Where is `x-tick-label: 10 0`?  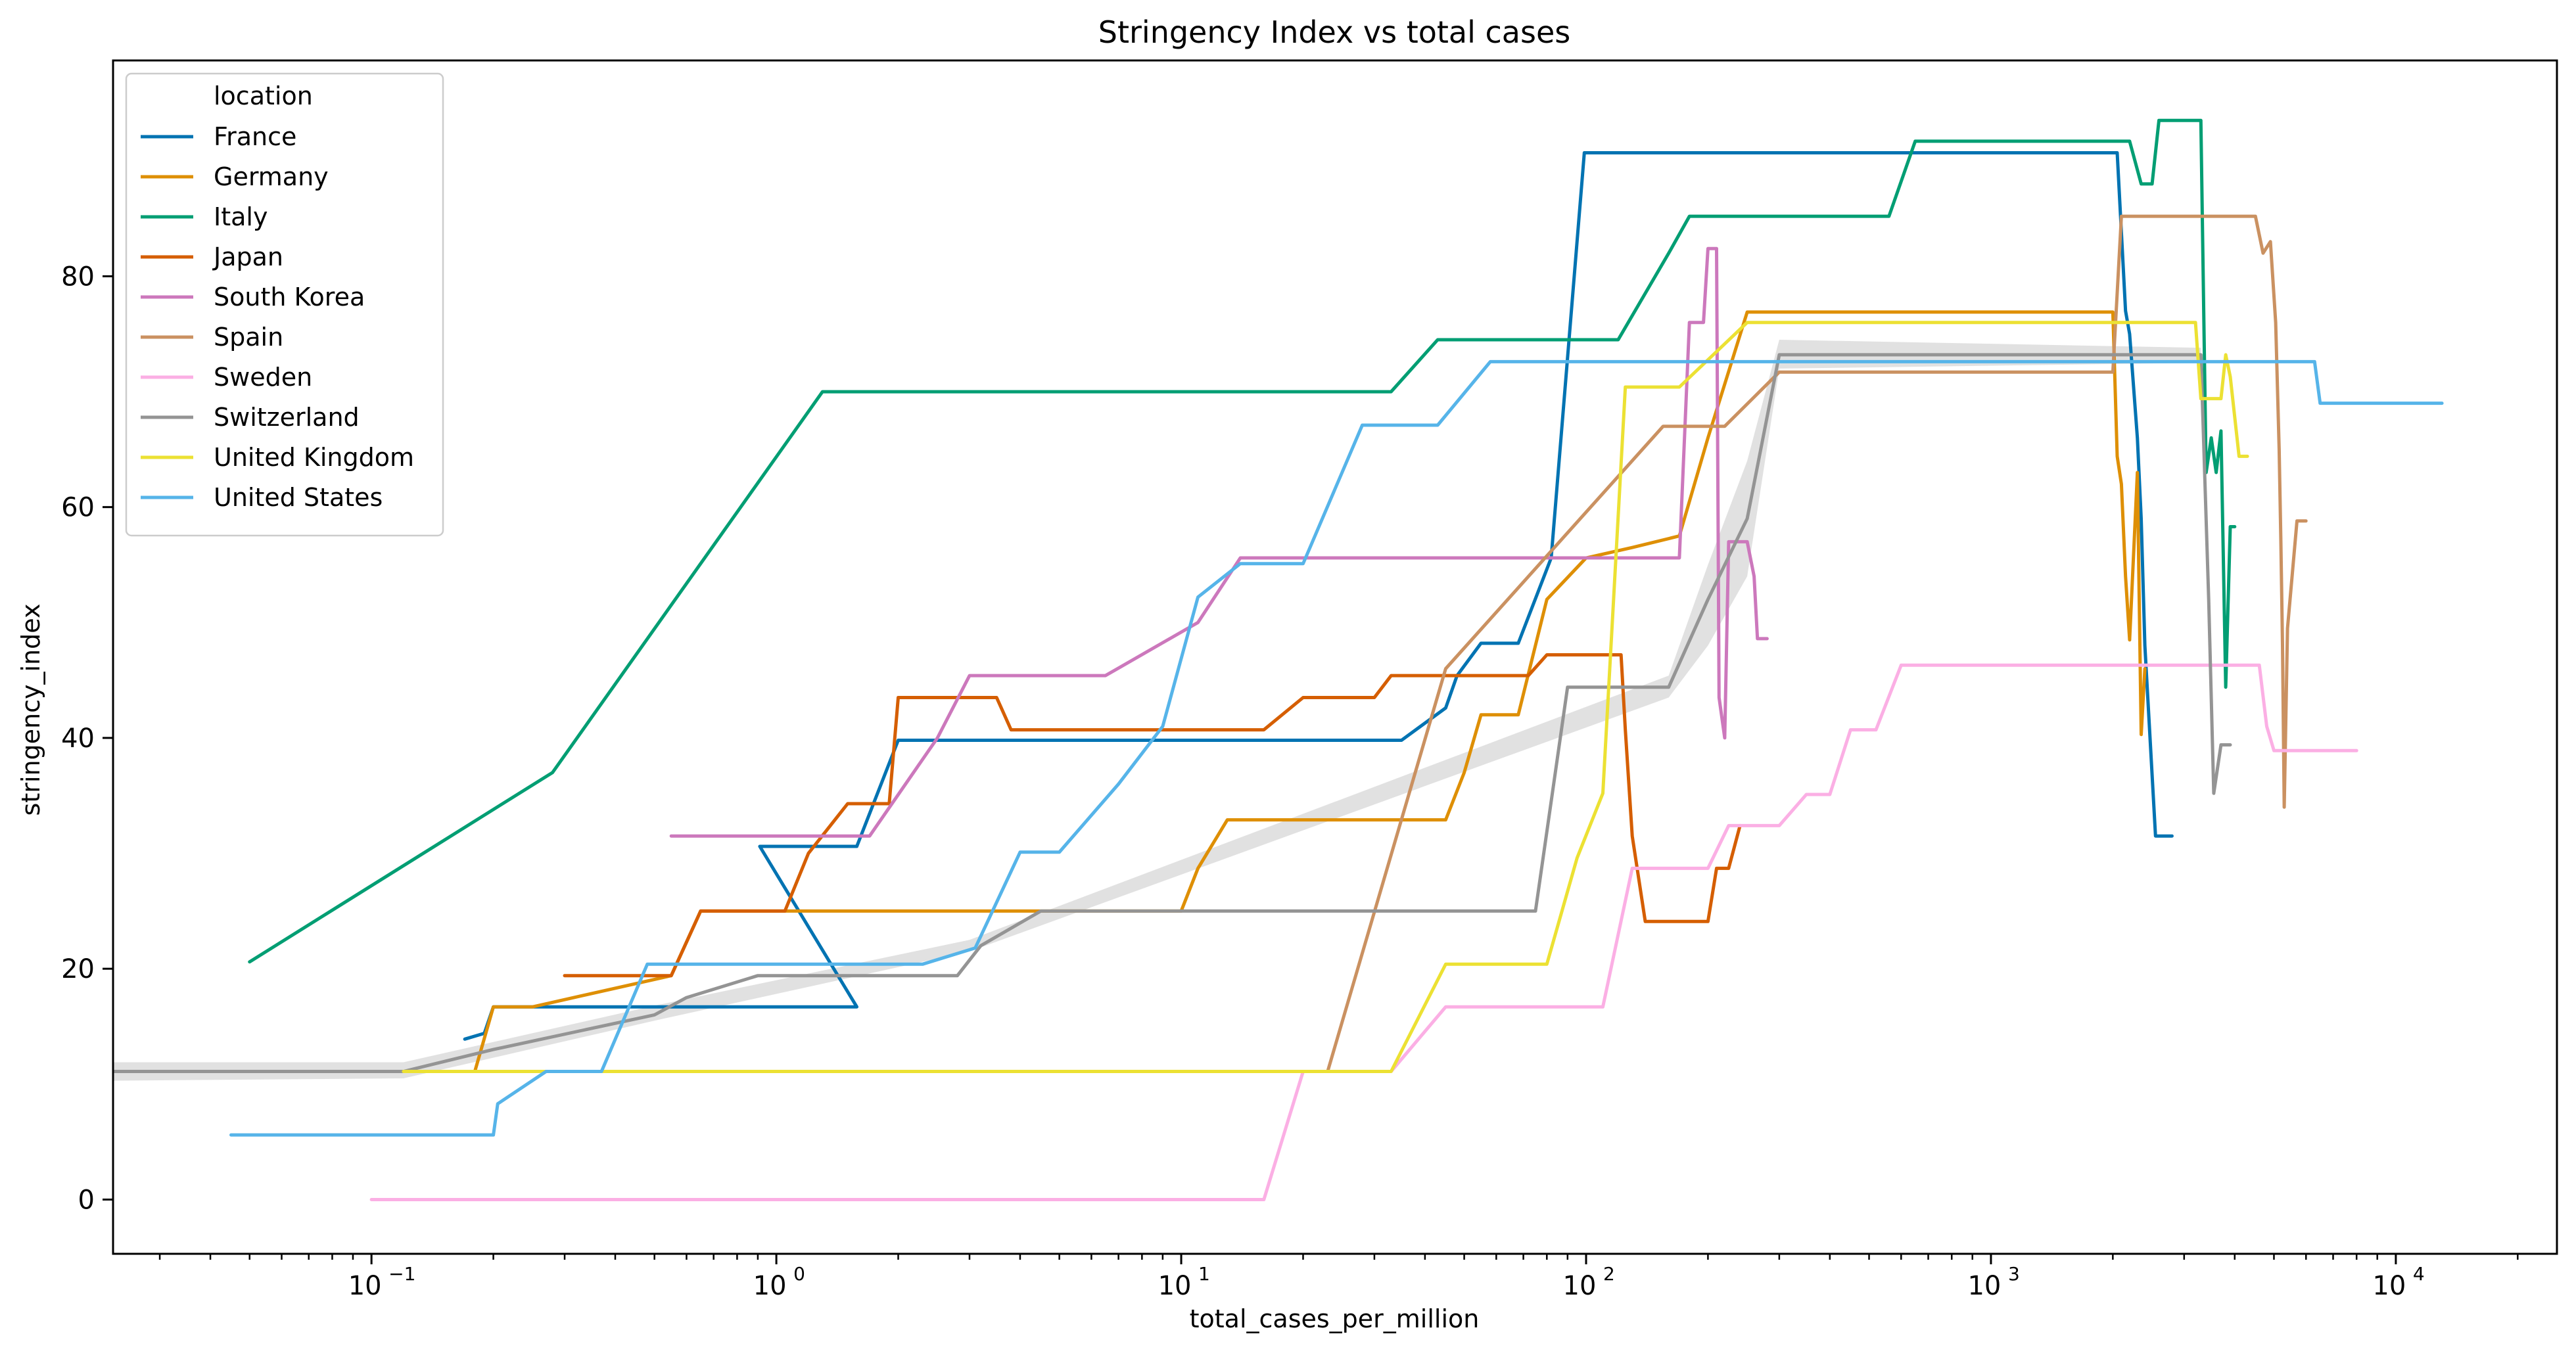 x-tick-label: 10 0 is located at coordinates (779, 1282).